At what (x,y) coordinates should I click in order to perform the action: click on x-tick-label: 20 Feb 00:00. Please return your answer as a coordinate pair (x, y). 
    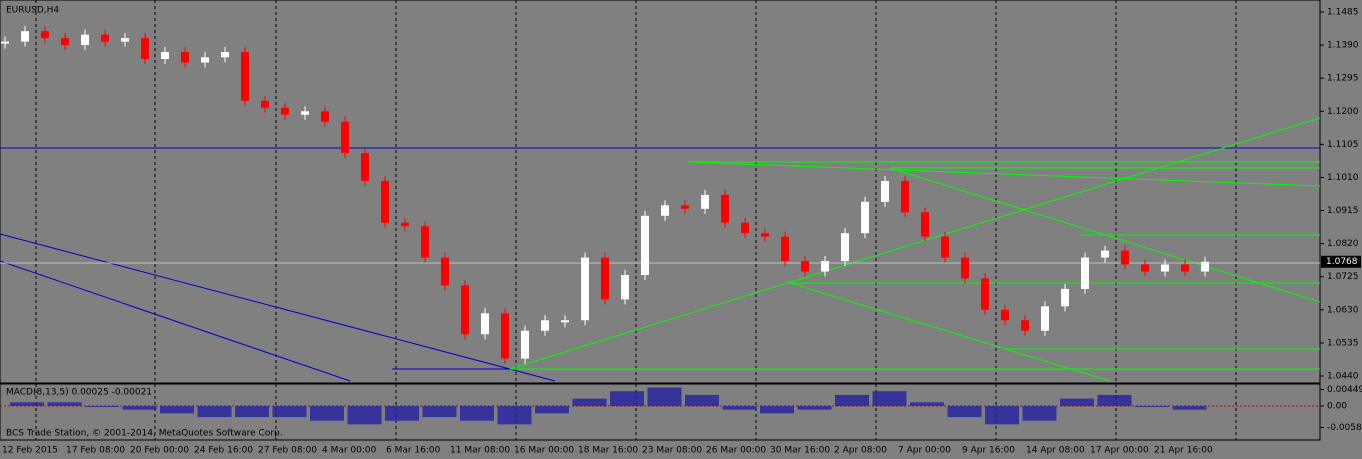
    Looking at the image, I should click on (159, 451).